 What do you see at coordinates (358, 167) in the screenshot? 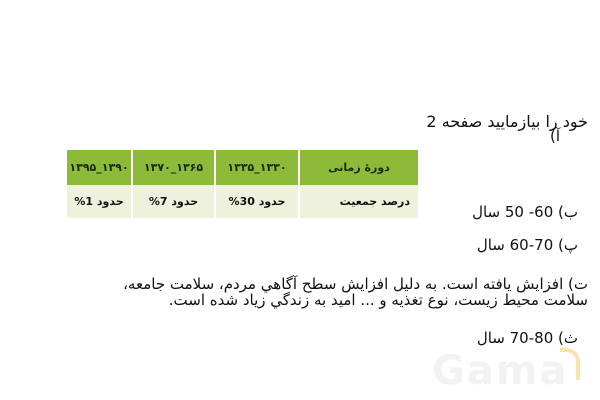
I see `table-header: دورهٔ زمانی` at bounding box center [358, 167].